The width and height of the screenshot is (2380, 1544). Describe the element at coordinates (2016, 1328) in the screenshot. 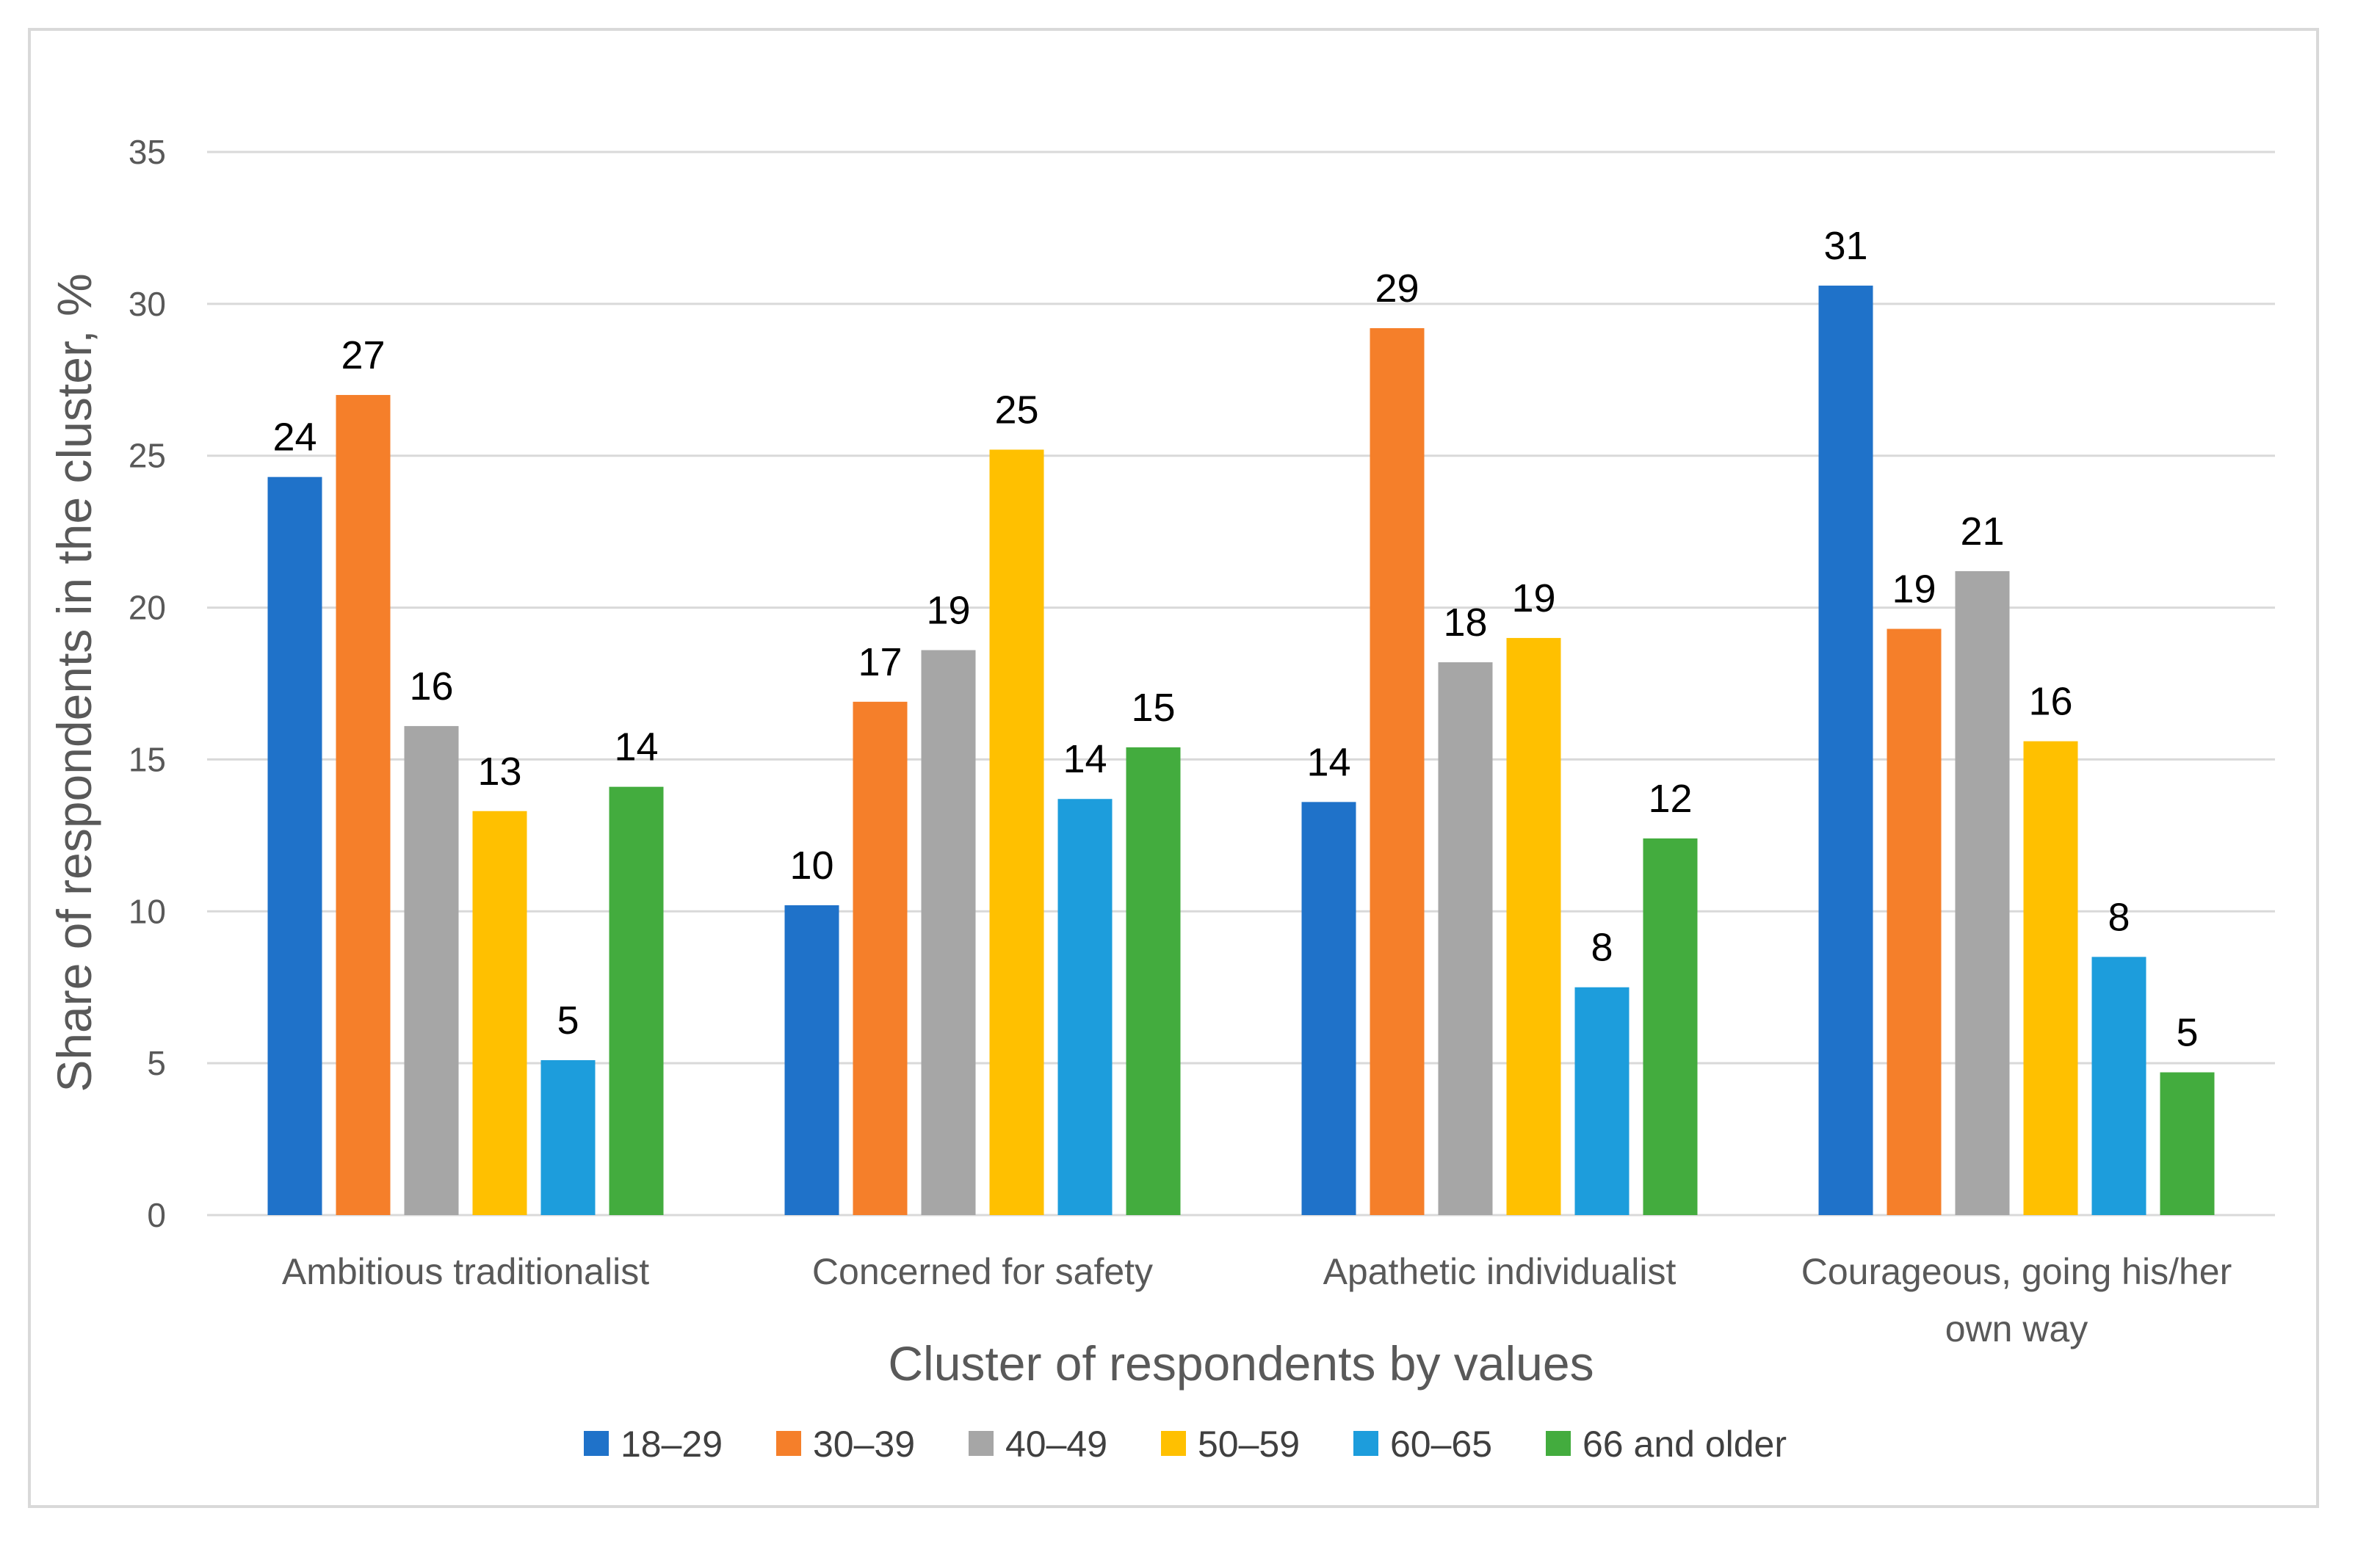

I see `x-category-label: own way` at that location.